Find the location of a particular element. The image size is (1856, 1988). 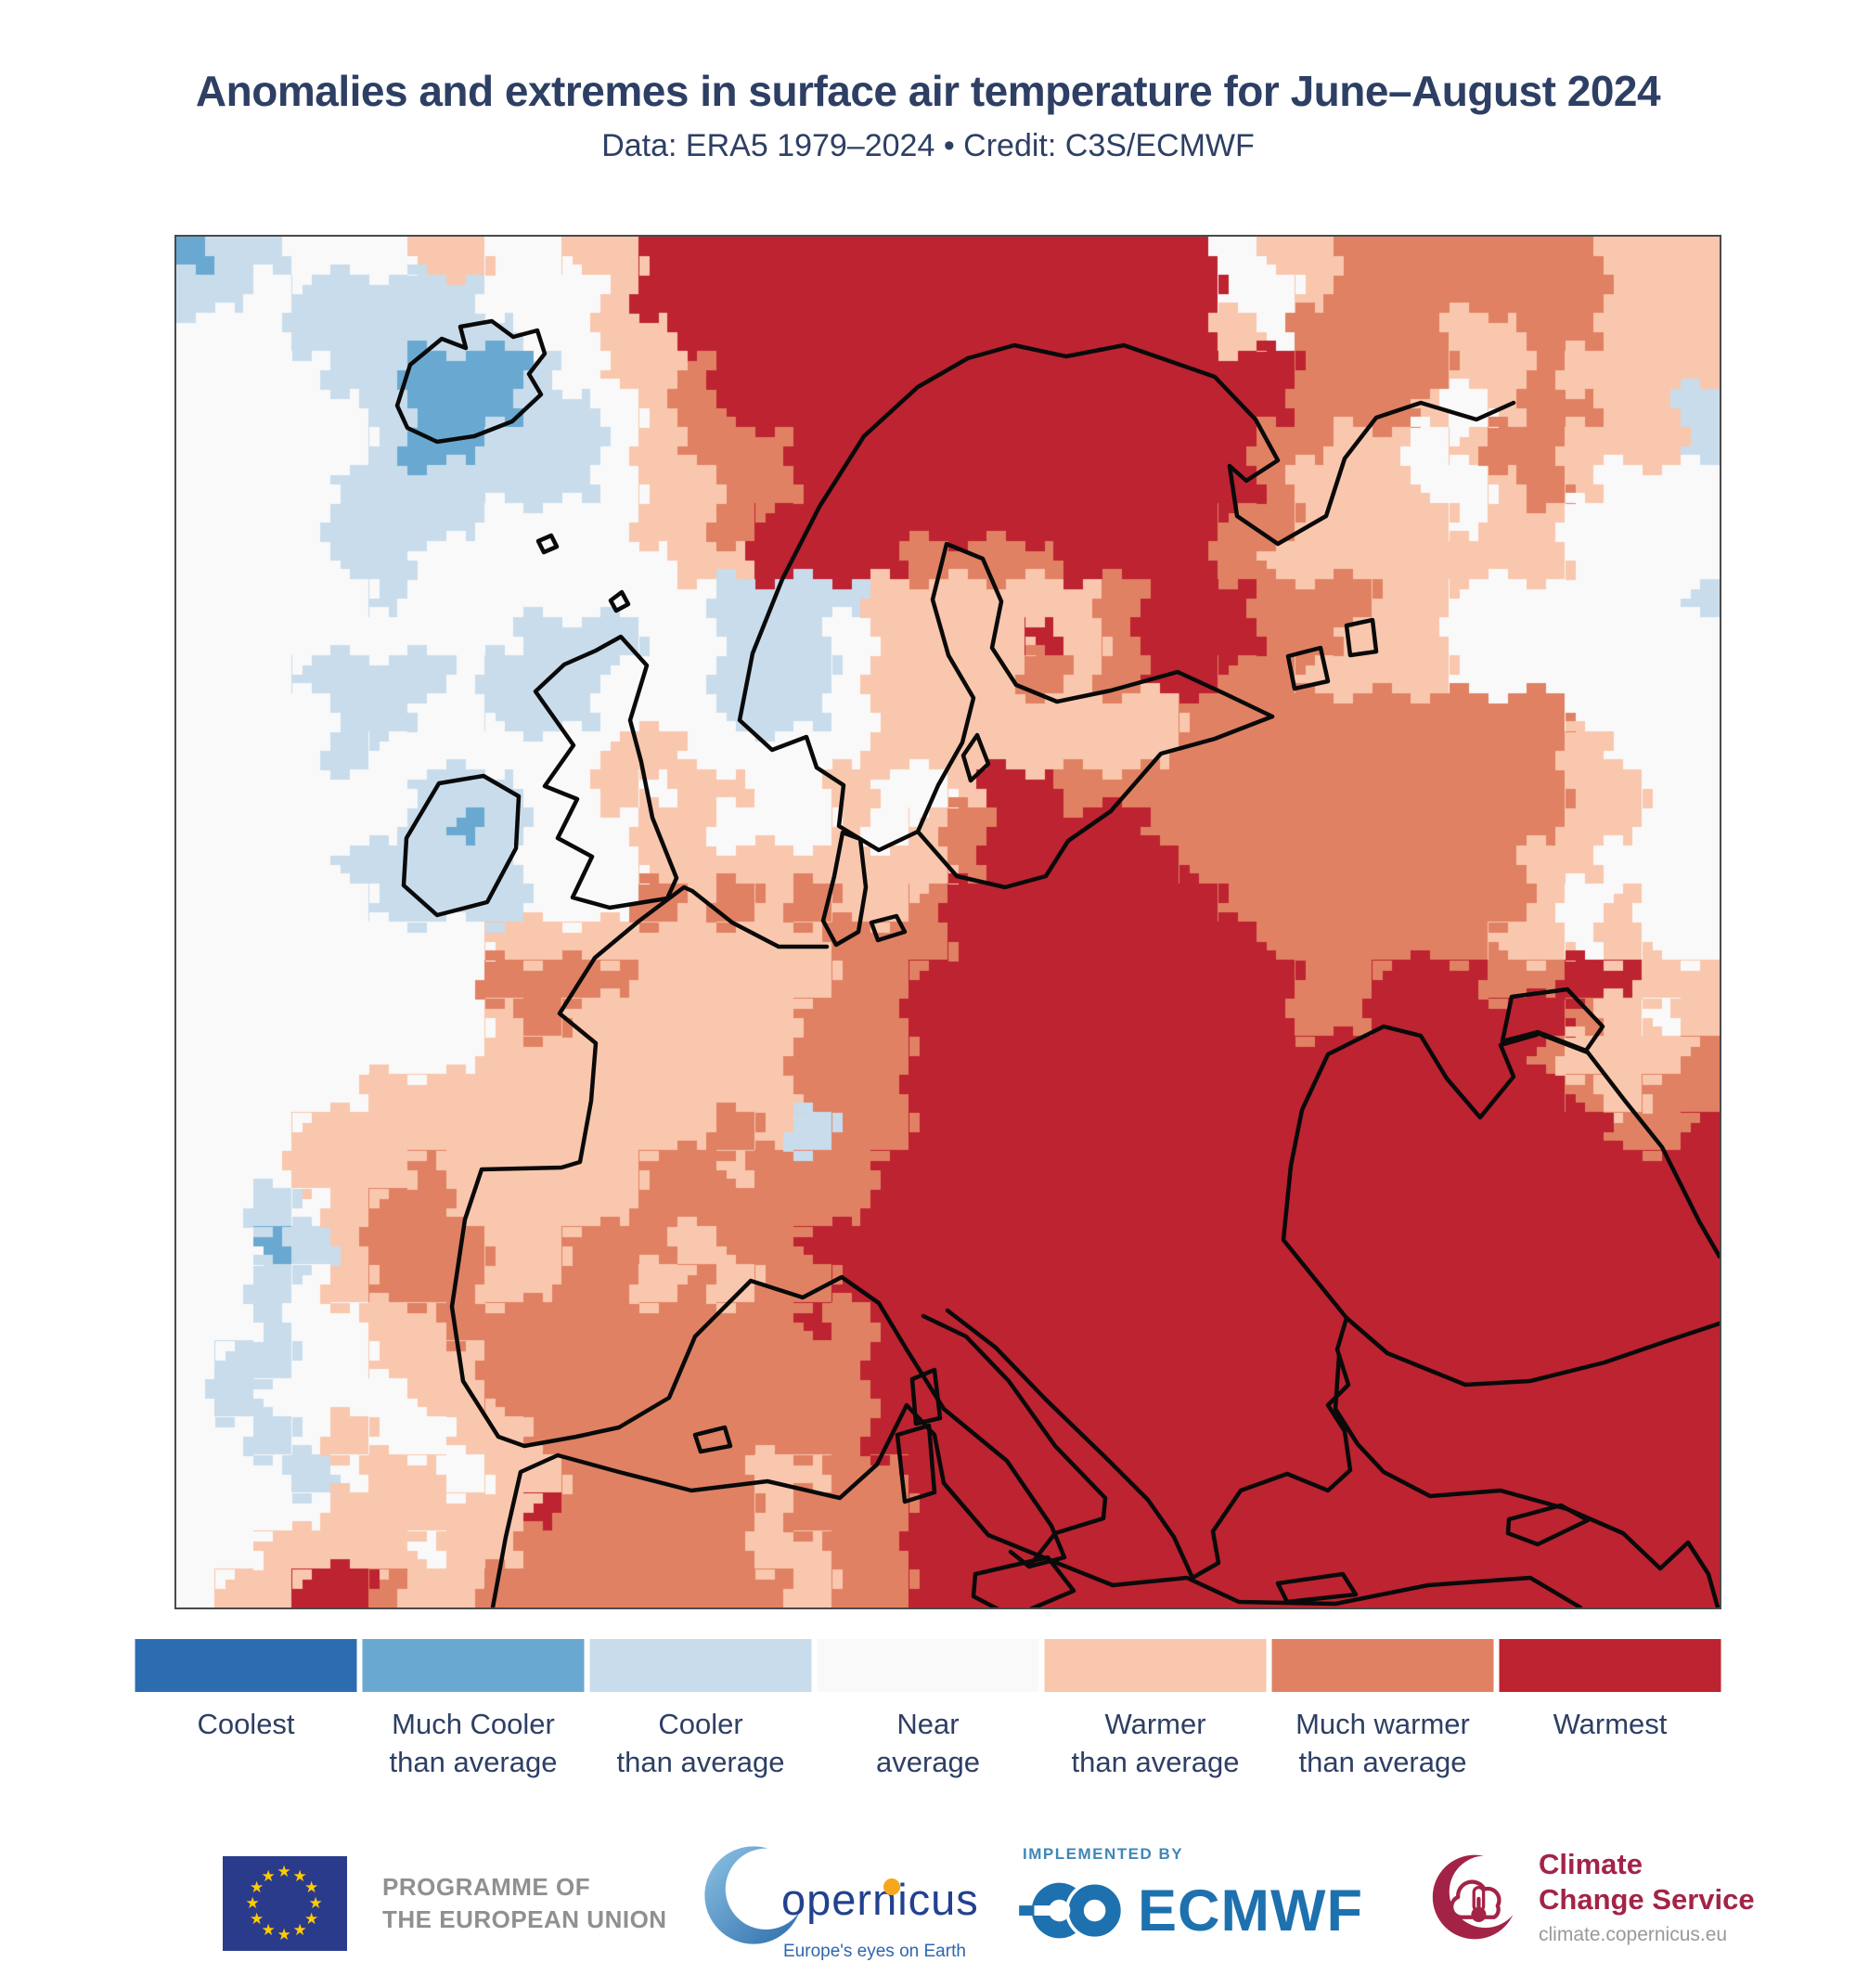

coast-sea-of-azov is located at coordinates (1553, 1020).